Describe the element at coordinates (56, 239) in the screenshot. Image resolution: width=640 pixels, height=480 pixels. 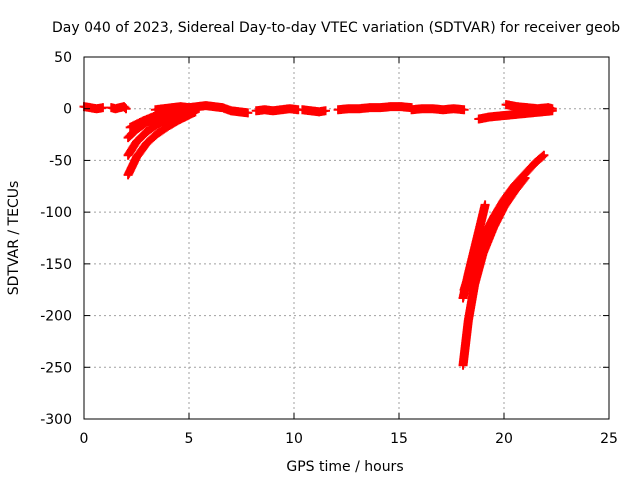
I see `y-tick-labels: 50 0 -50 -100 -150 -200 -250 -300` at that location.